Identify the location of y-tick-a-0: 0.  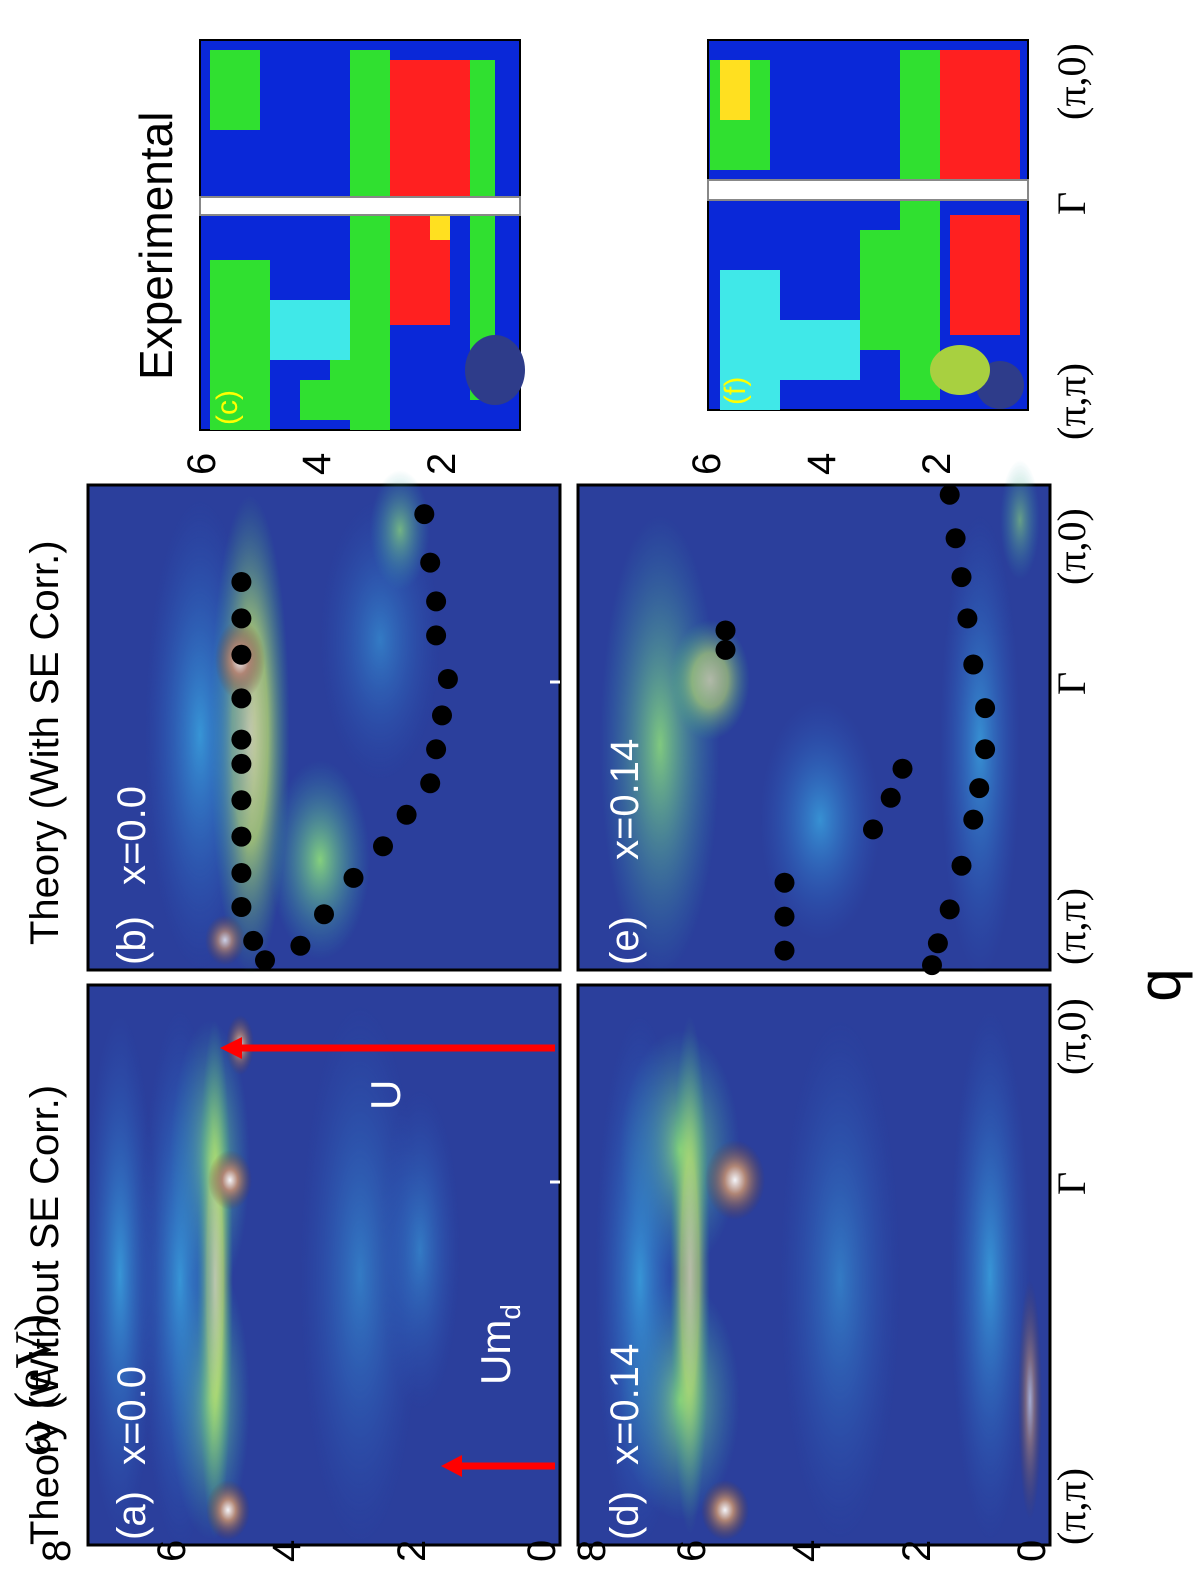
(542, 1551).